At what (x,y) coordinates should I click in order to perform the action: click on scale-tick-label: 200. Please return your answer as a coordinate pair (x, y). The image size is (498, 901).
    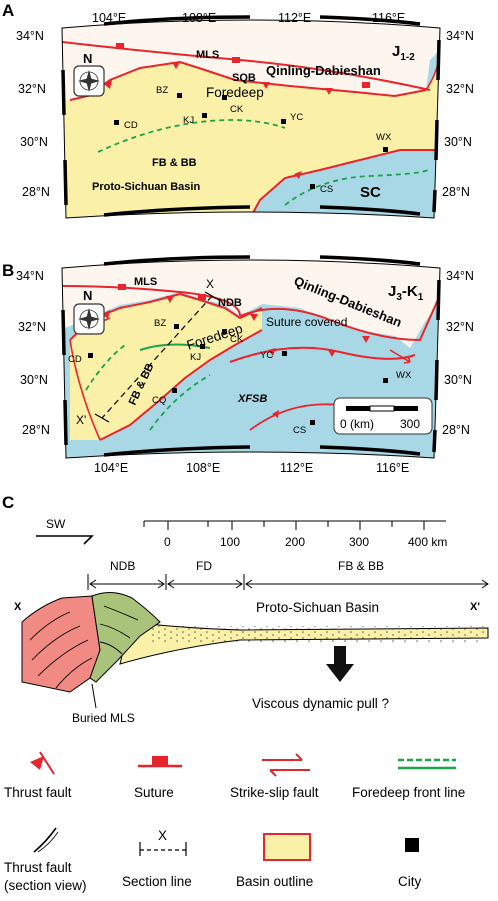
    Looking at the image, I should click on (295, 542).